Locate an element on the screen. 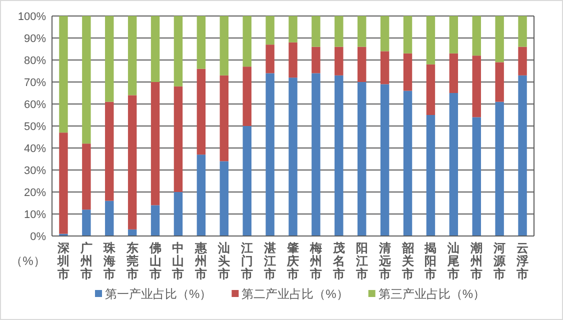 This screenshot has width=563, height=320. legend-label: 第二产业占比（%） is located at coordinates (295, 294).